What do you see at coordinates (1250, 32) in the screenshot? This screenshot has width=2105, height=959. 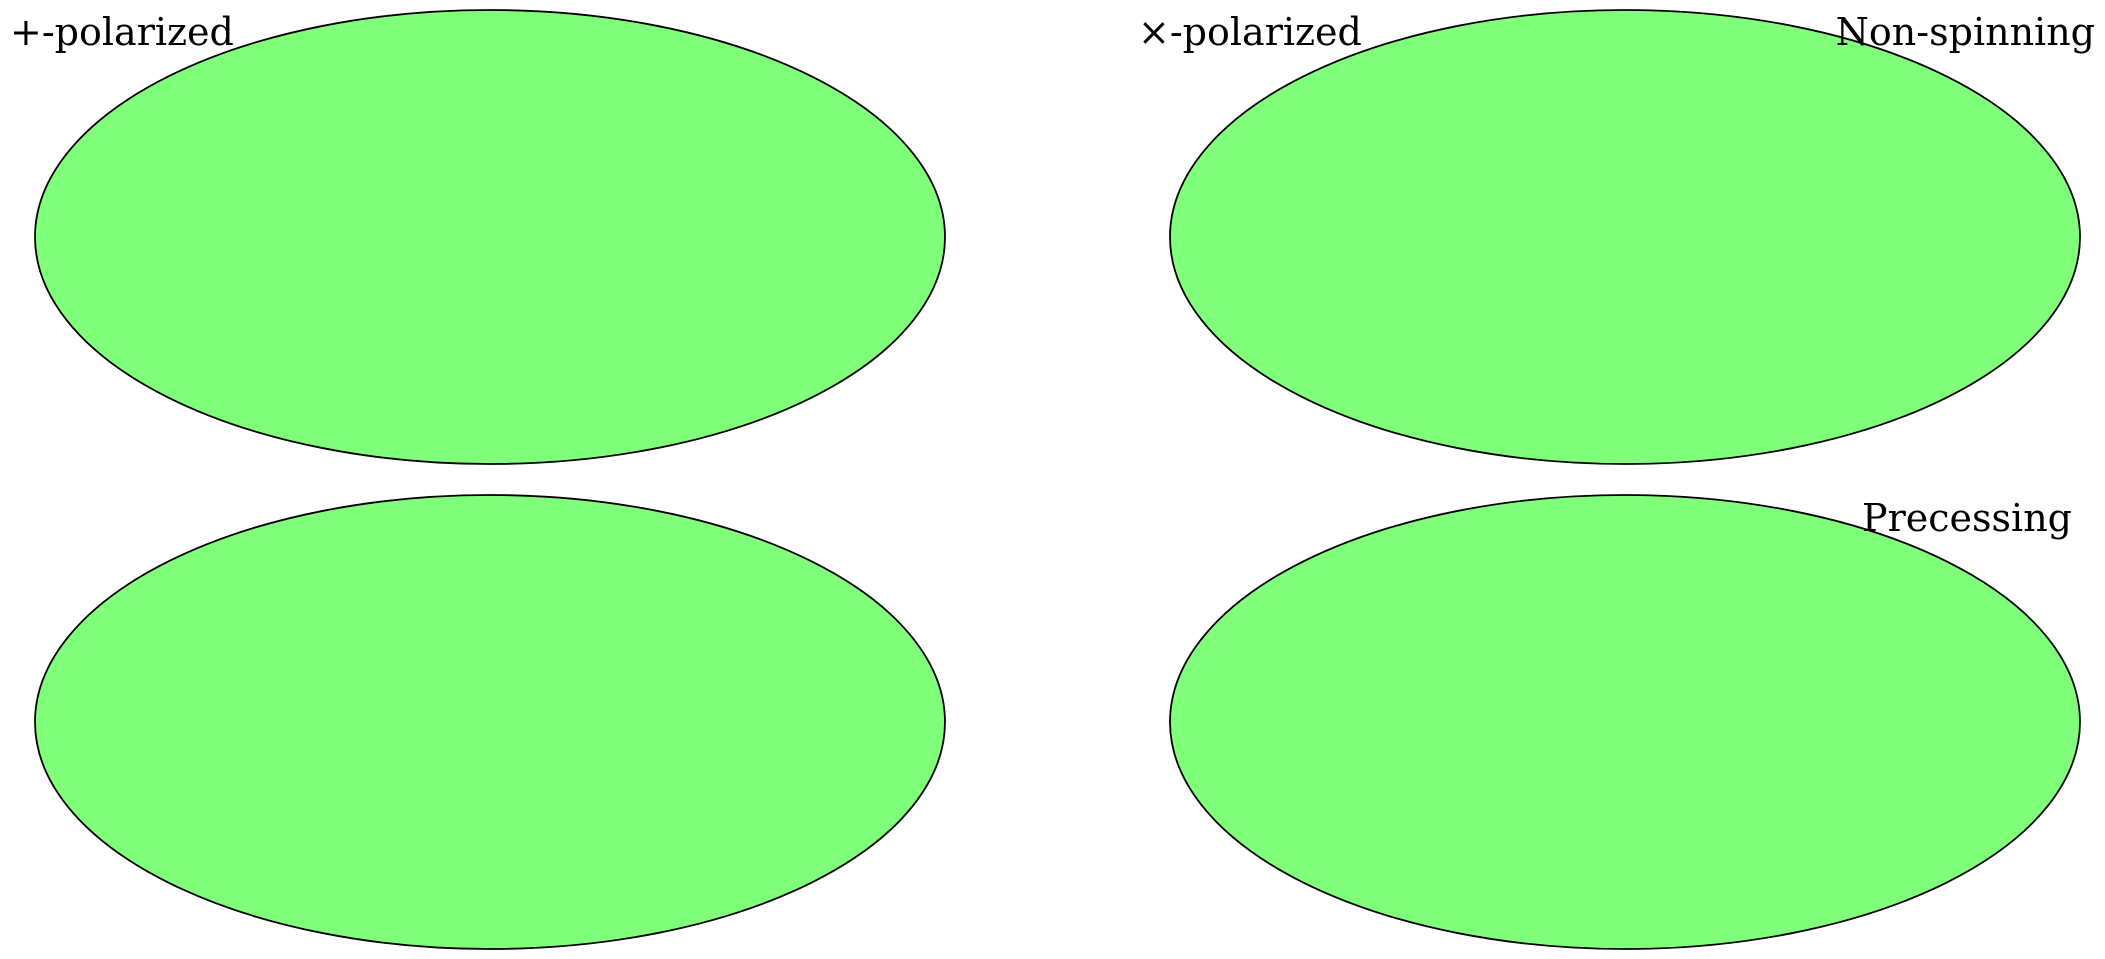 I see `column-label-cross: ×-polarized` at bounding box center [1250, 32].